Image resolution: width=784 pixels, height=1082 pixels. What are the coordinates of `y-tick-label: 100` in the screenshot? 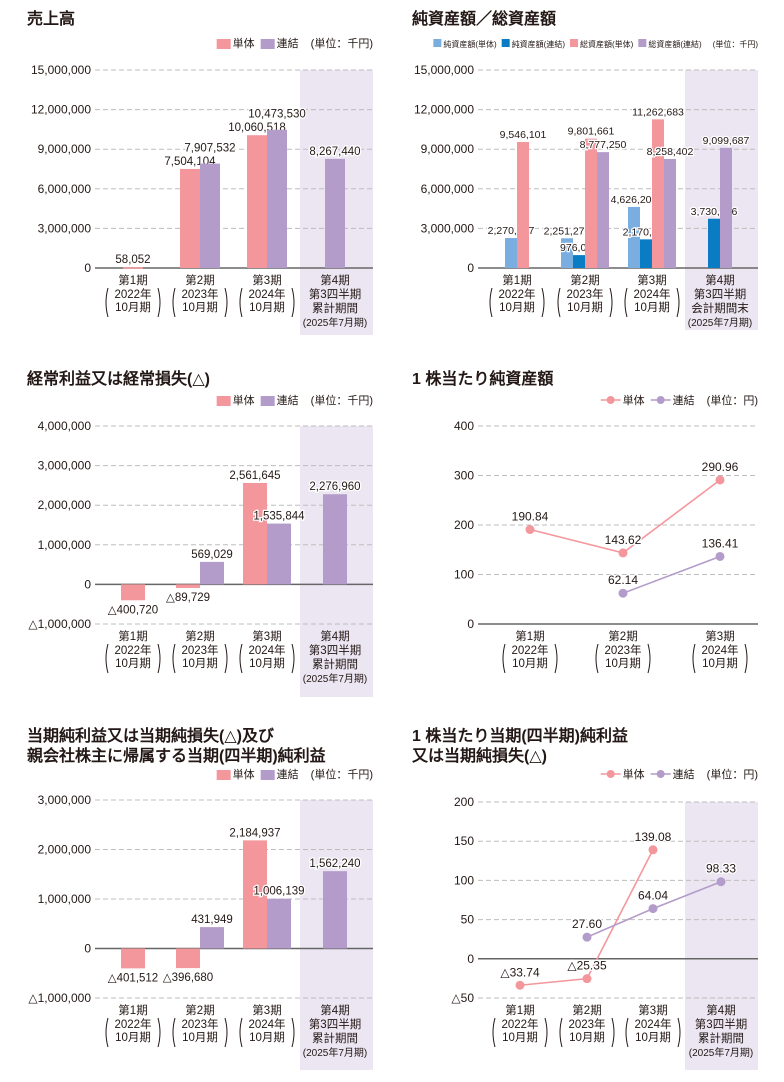 It's located at (464, 880).